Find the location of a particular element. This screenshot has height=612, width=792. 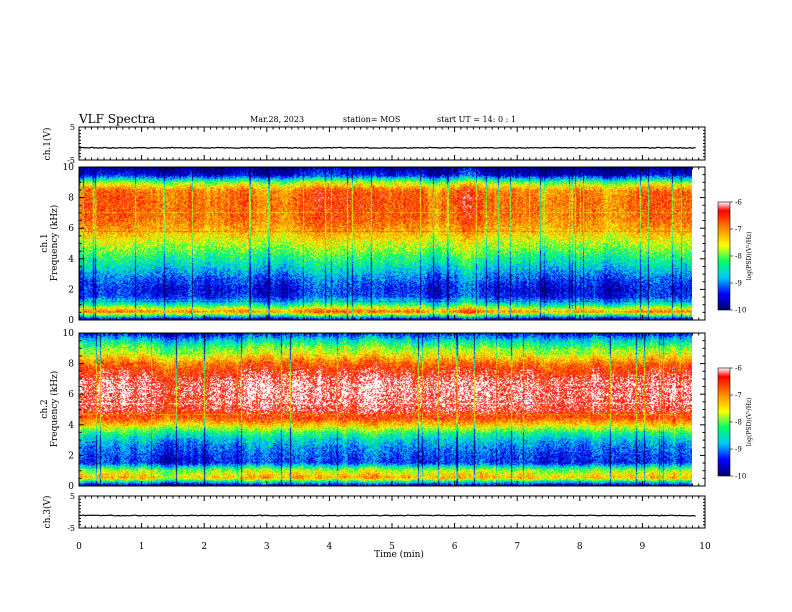

ch2-spectrogram-ylabel-channel: ch.2 is located at coordinates (45, 408).